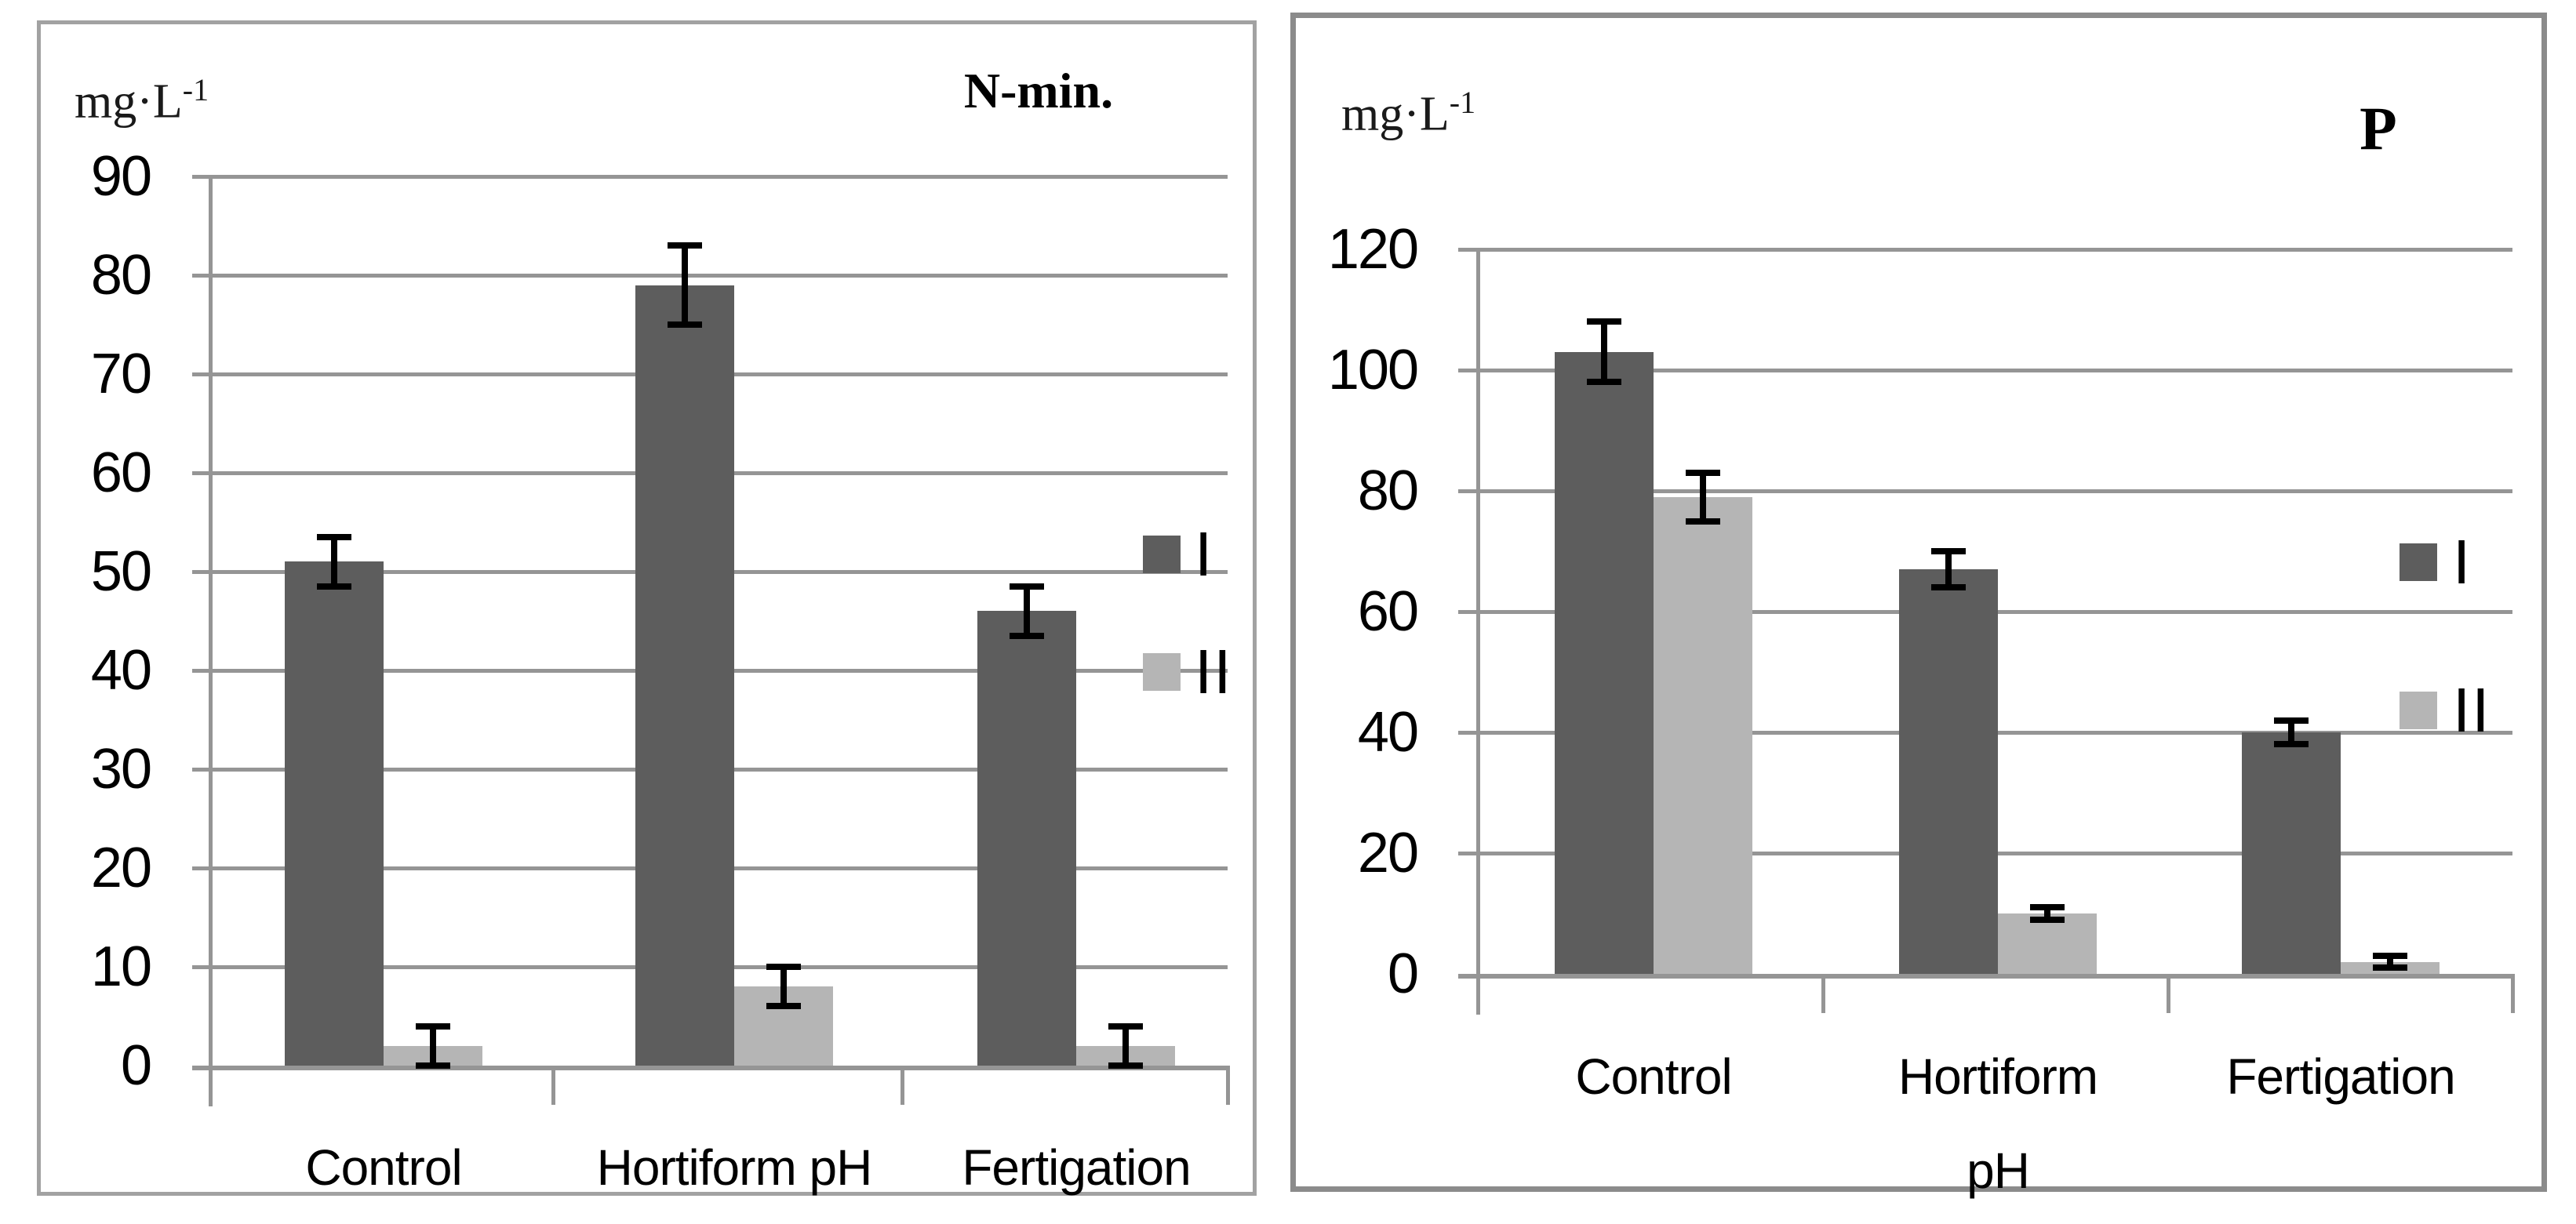 The width and height of the screenshot is (2576, 1224). What do you see at coordinates (1373, 249) in the screenshot?
I see `y-axis-tick-label: 120` at bounding box center [1373, 249].